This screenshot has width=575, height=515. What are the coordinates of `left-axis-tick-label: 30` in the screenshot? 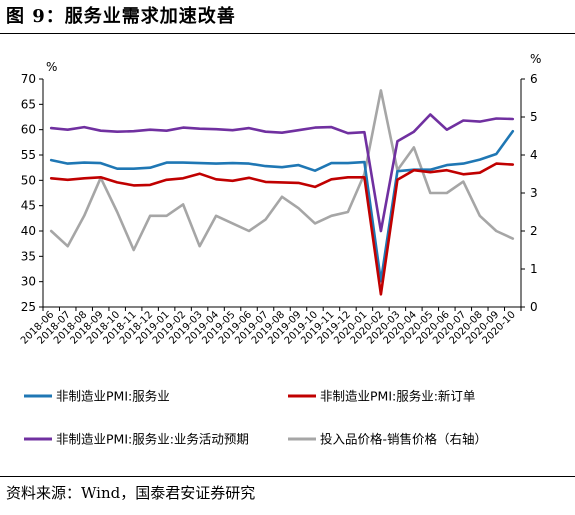 It's located at (28, 282).